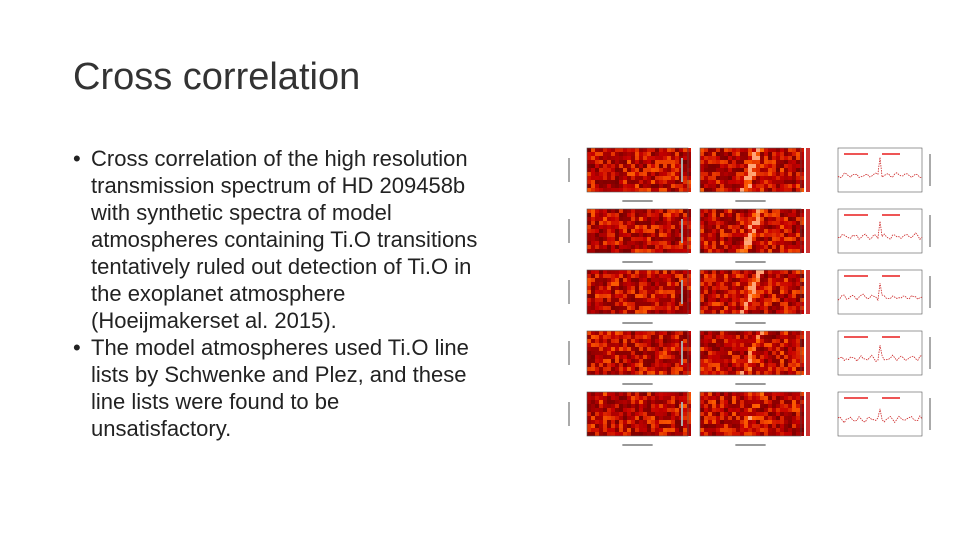  What do you see at coordinates (241, 212) in the screenshot?
I see `bullet-line: with synthetic spectra of model` at bounding box center [241, 212].